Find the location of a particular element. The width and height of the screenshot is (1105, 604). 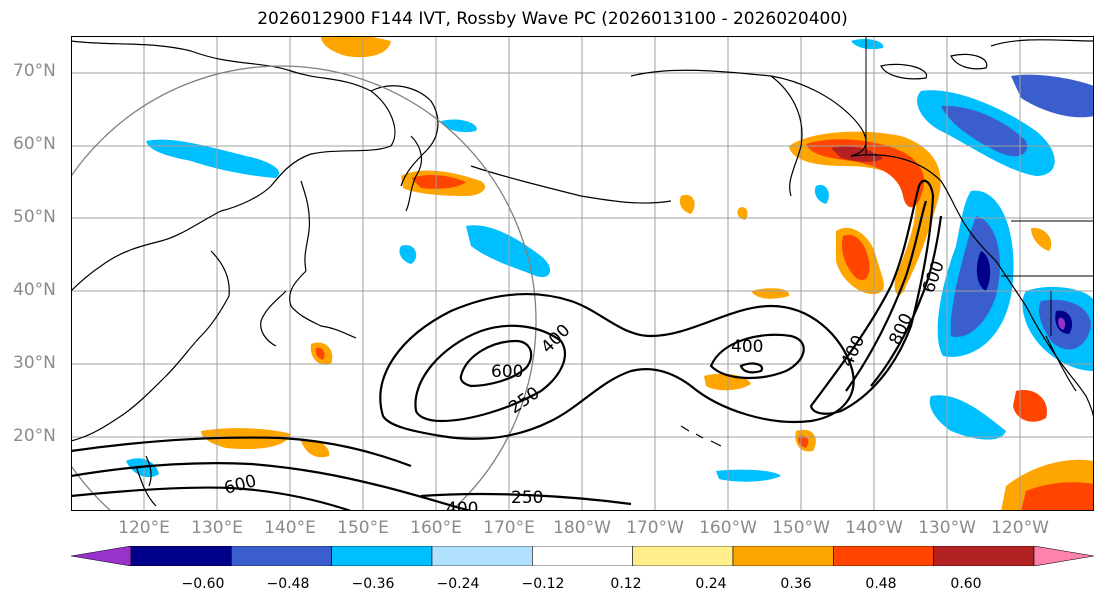

lon-label: 140°E is located at coordinates (290, 528).